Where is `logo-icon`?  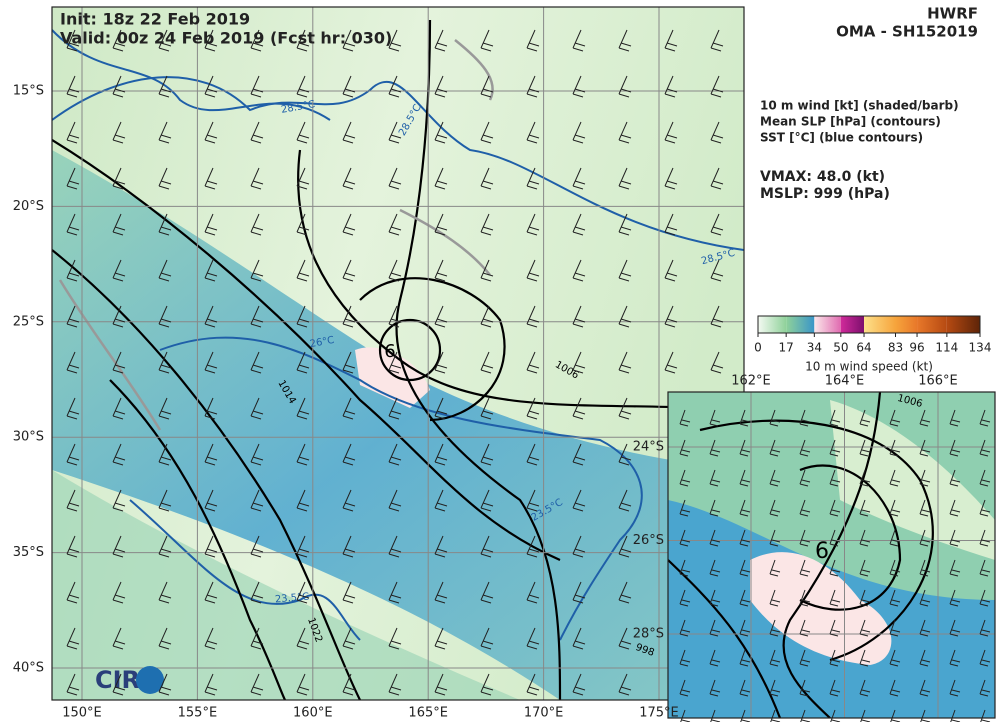 logo-icon is located at coordinates (150, 680).